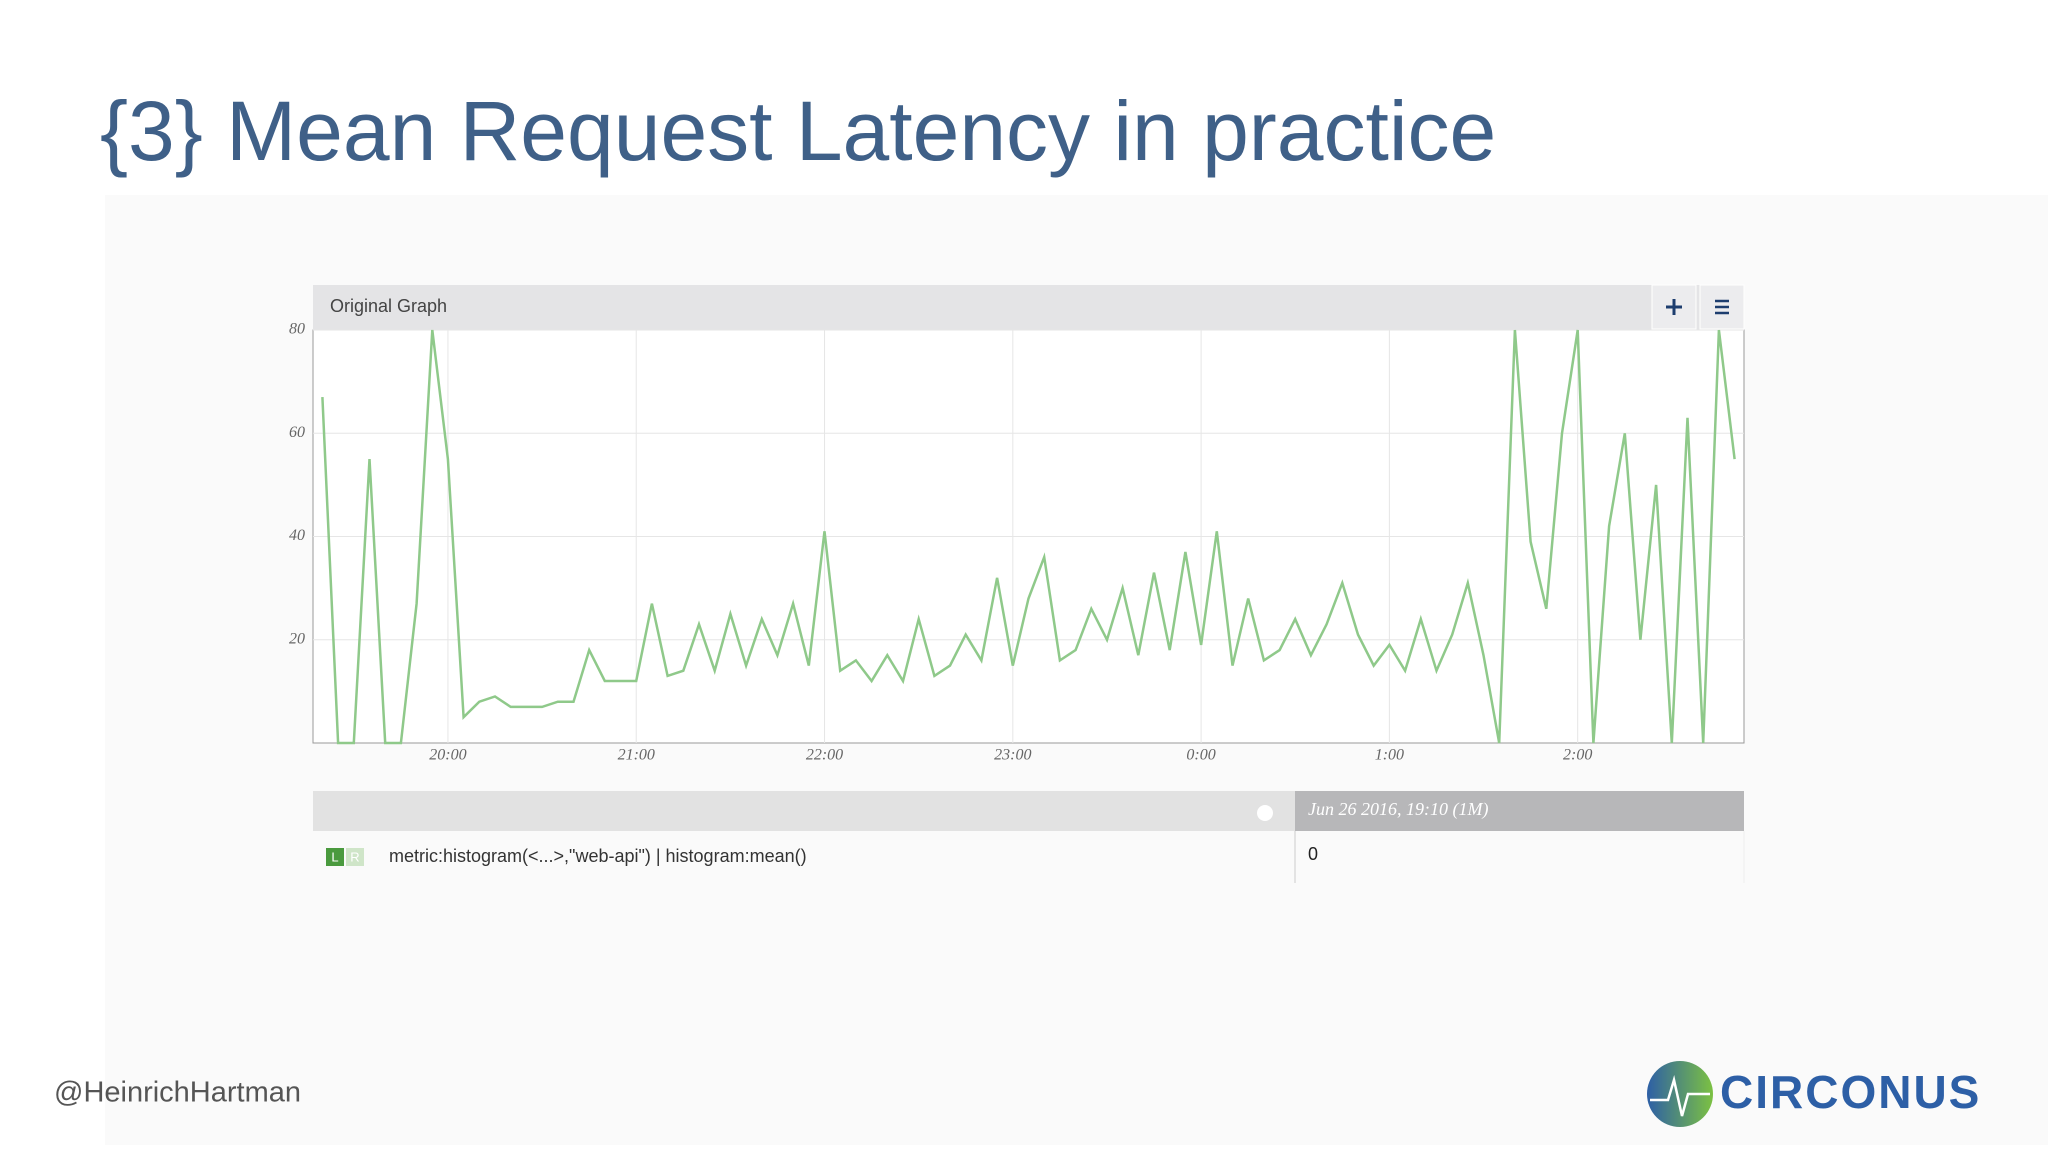 This screenshot has height=1157, width=2048. Describe the element at coordinates (297, 535) in the screenshot. I see `y-tick-label: 40` at that location.